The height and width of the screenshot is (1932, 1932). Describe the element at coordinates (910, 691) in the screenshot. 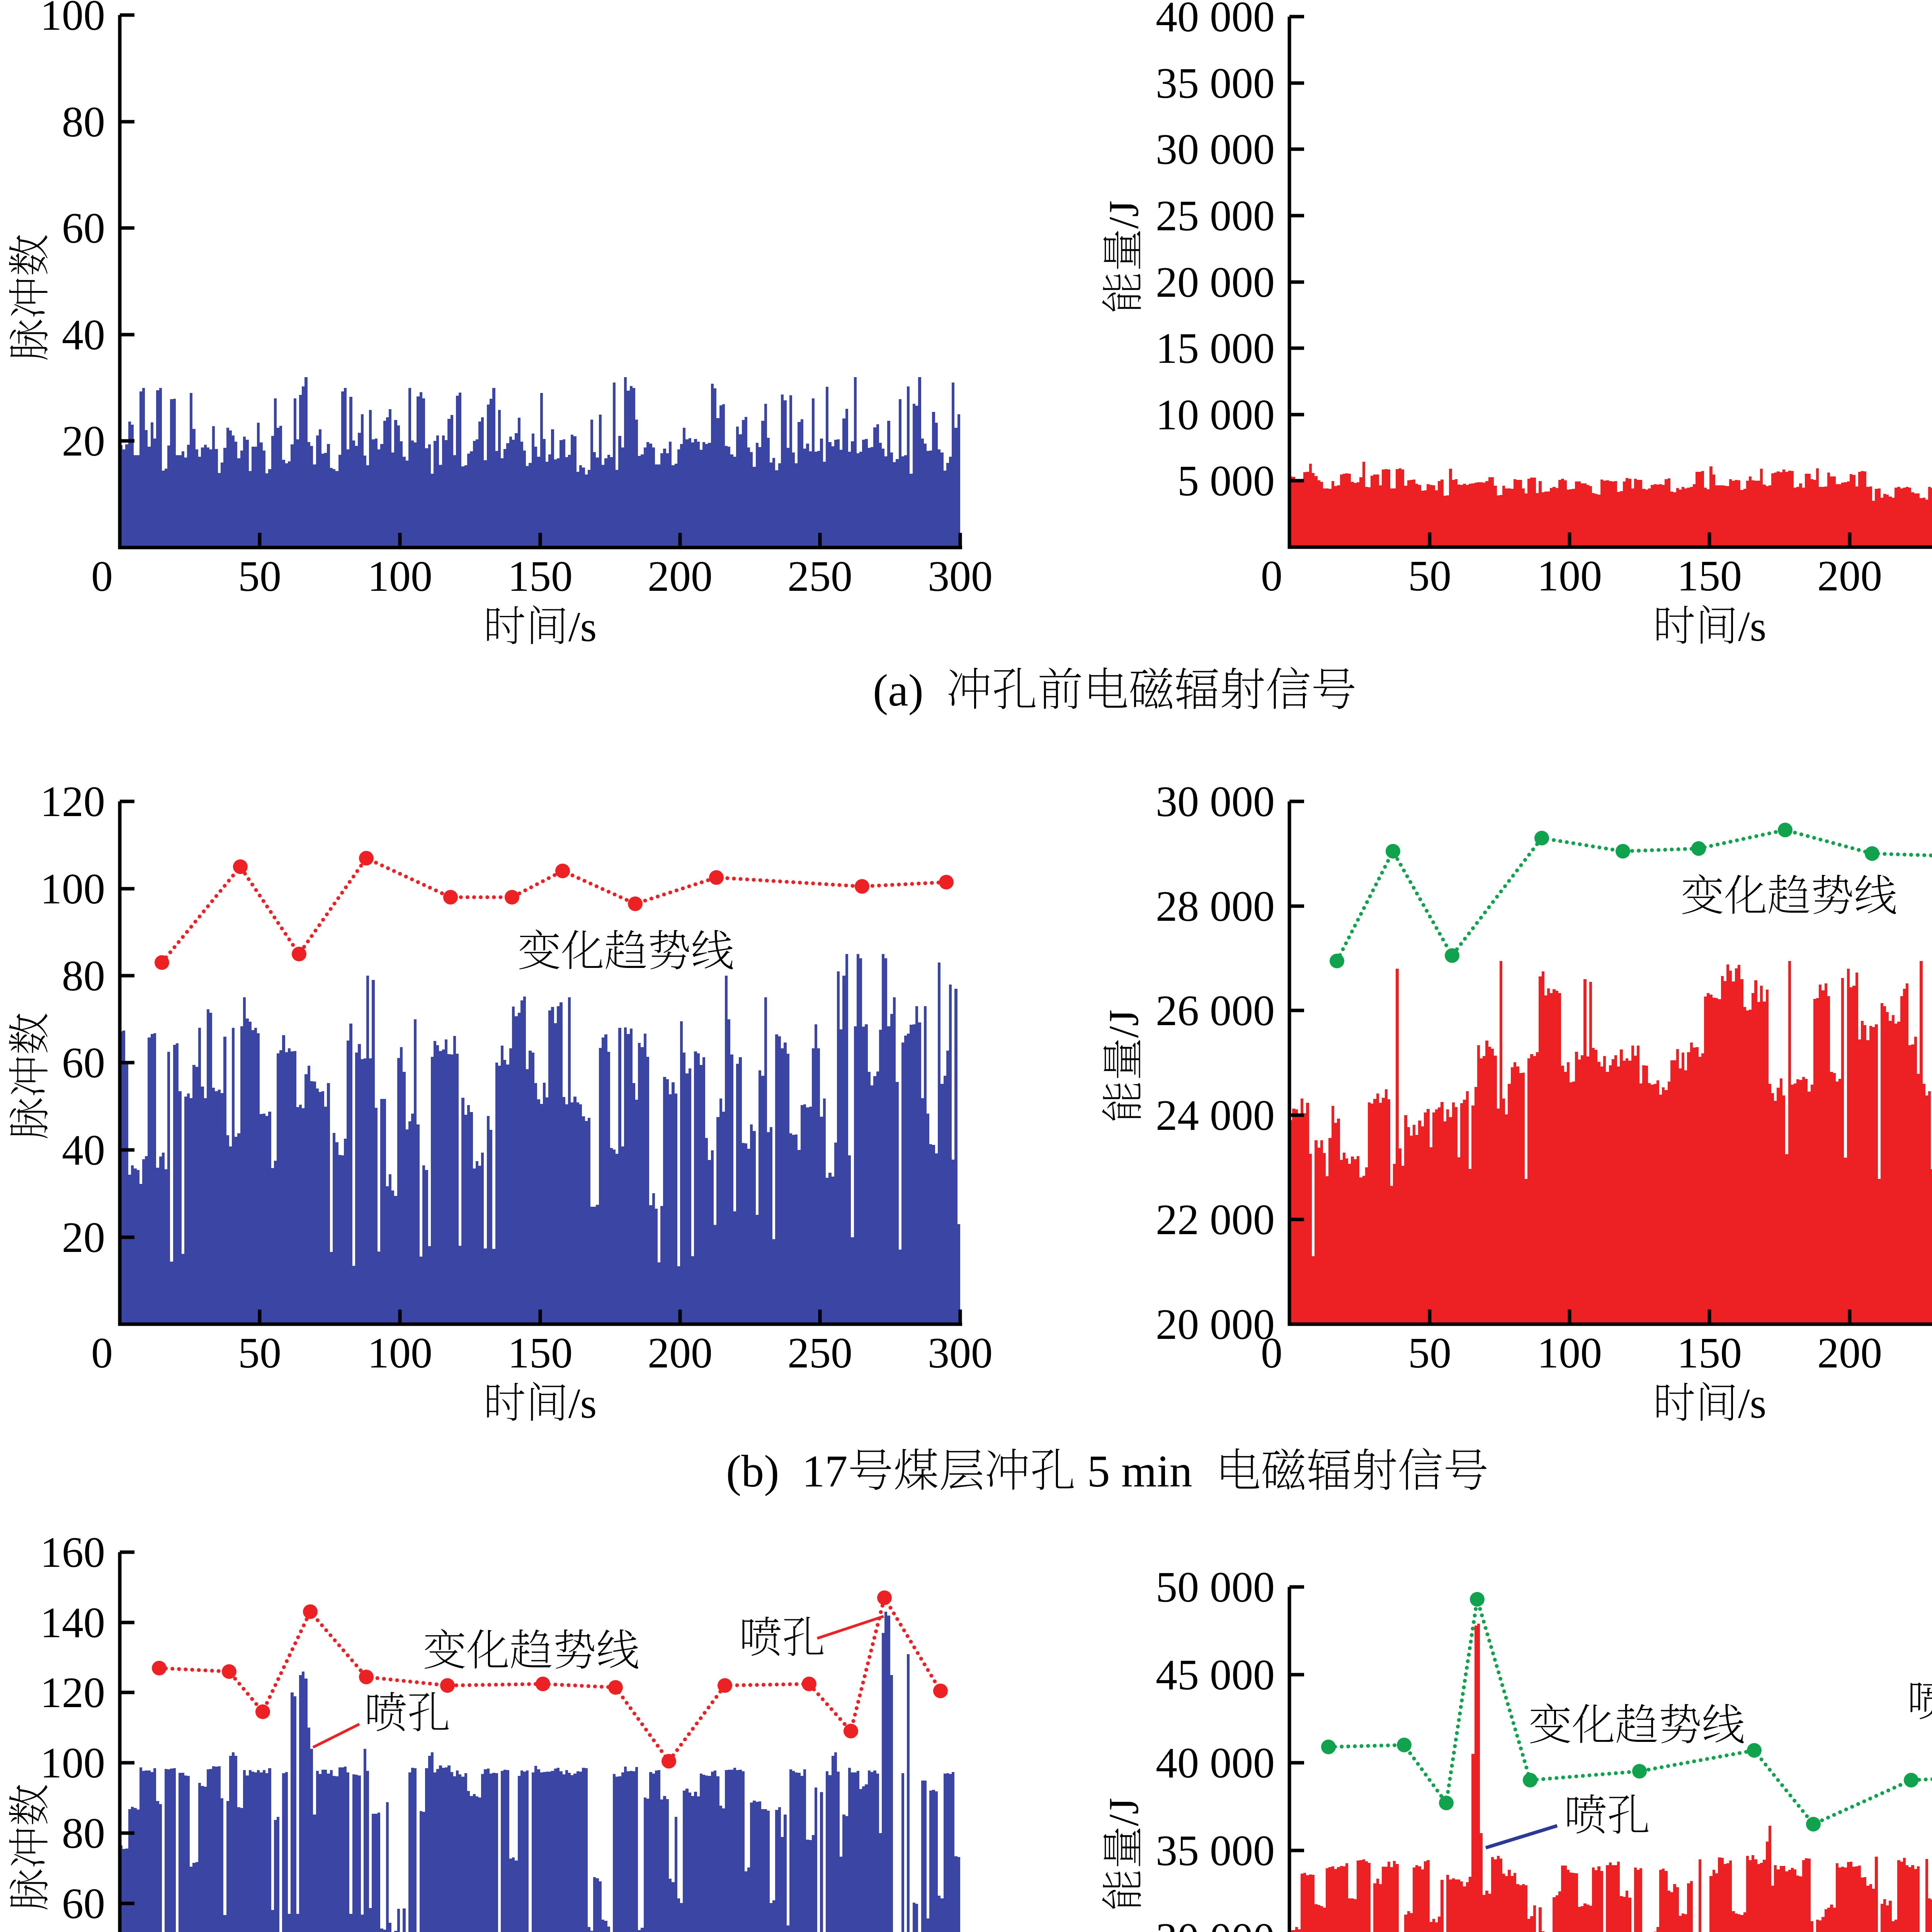

I see `svg-text: (a)` at that location.